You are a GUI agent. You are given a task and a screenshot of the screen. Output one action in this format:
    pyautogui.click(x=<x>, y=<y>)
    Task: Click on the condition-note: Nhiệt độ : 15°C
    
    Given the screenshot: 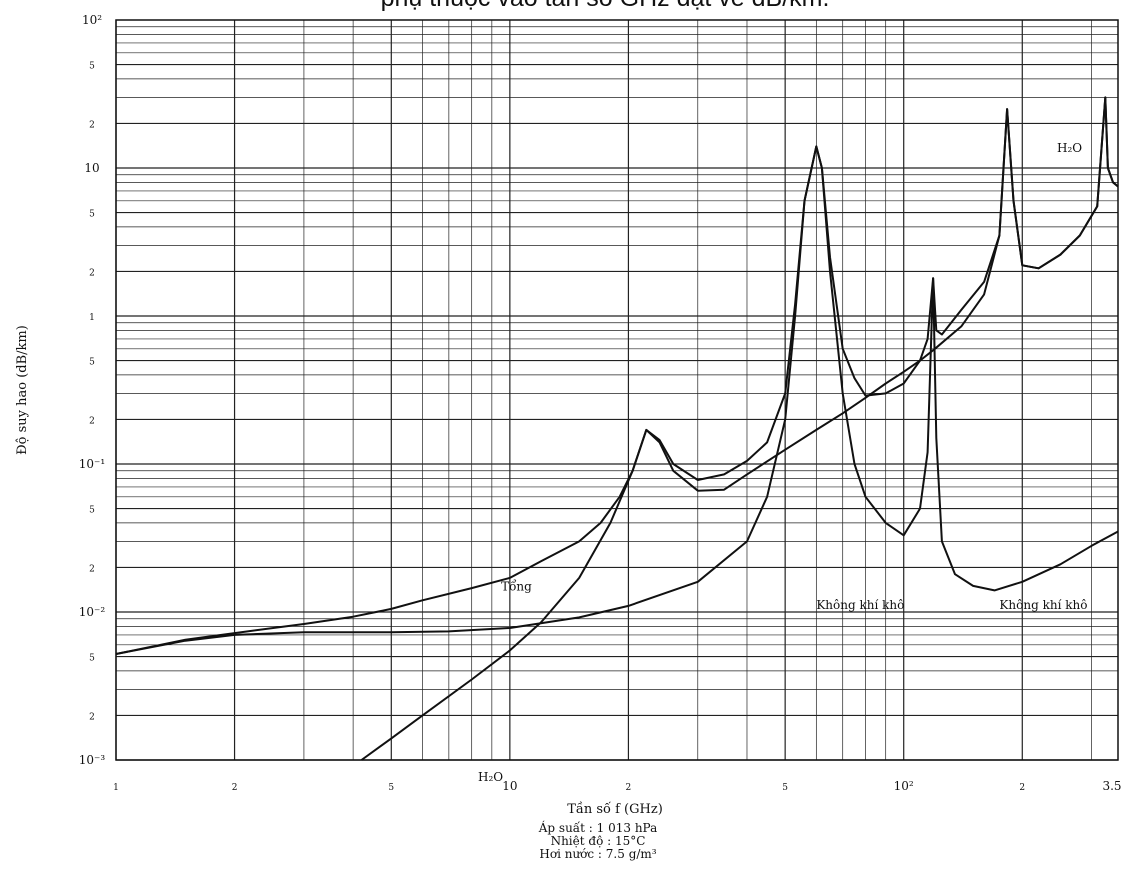 What is the action you would take?
    pyautogui.click(x=598, y=841)
    